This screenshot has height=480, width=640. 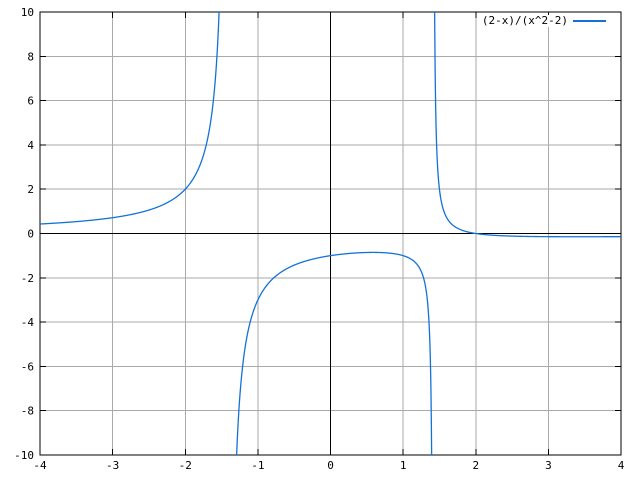 I want to click on y-tick-label: 8, so click(x=30, y=56).